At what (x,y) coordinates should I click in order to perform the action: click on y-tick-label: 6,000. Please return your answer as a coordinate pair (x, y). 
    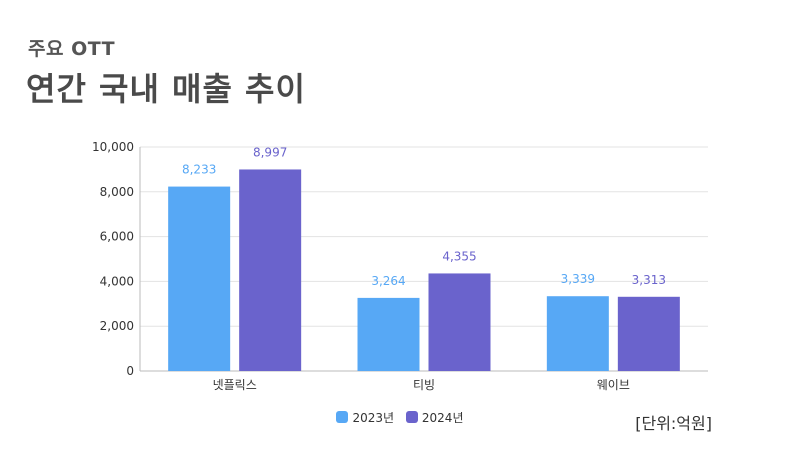
    Looking at the image, I should click on (117, 237).